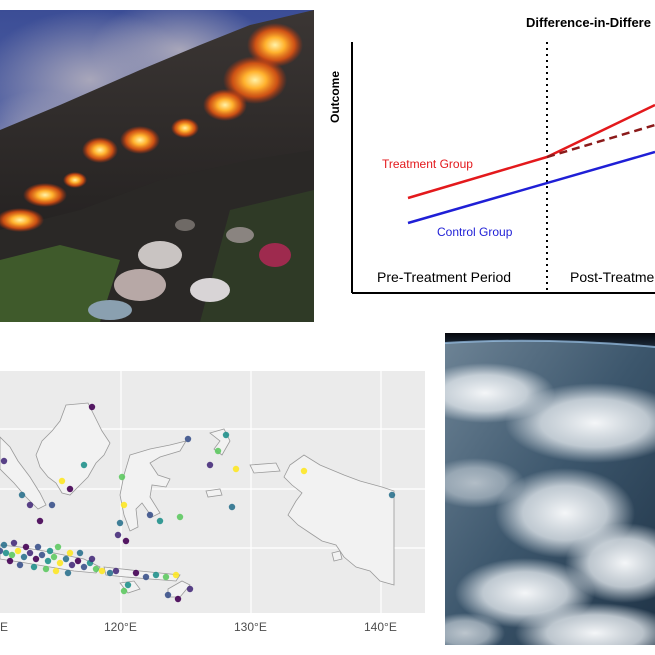  Describe the element at coordinates (250, 627) in the screenshot. I see `x-tick-label: 130°E` at that location.